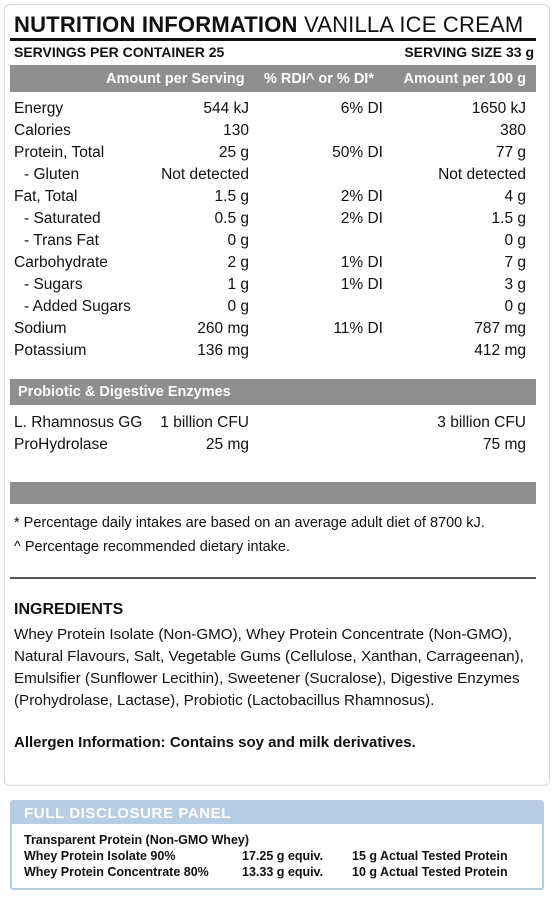  I want to click on nutrient-per100: 787 mg, so click(500, 328).